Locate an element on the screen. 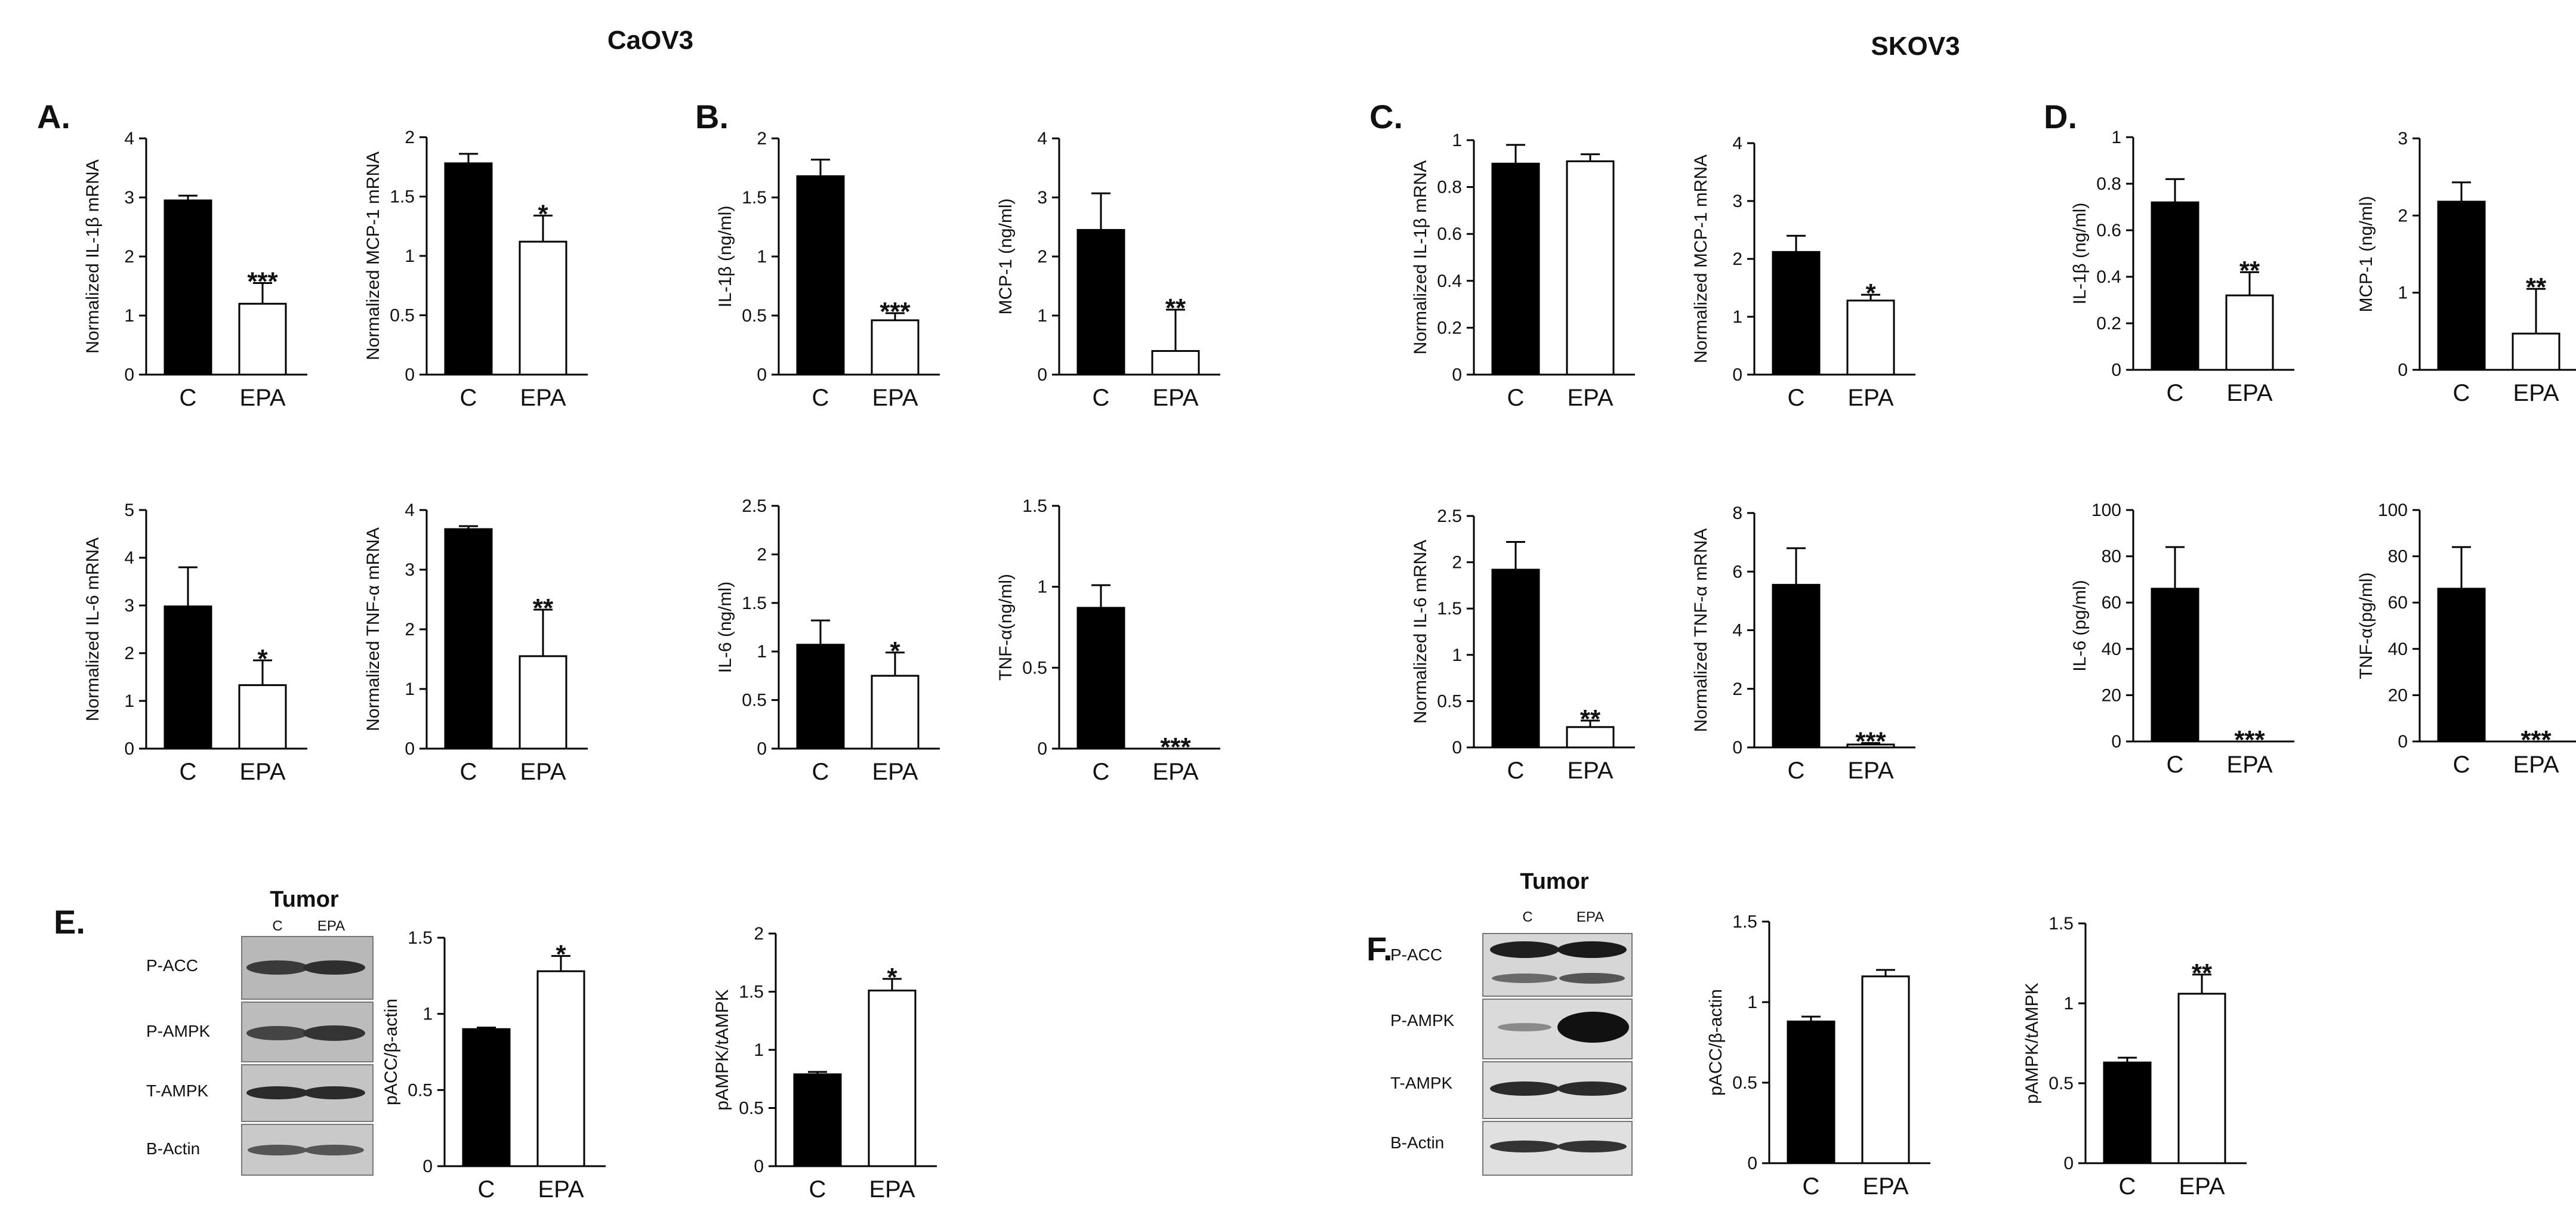 Image resolution: width=2576 pixels, height=1230 pixels. y-tick-label: 5 is located at coordinates (129, 510).